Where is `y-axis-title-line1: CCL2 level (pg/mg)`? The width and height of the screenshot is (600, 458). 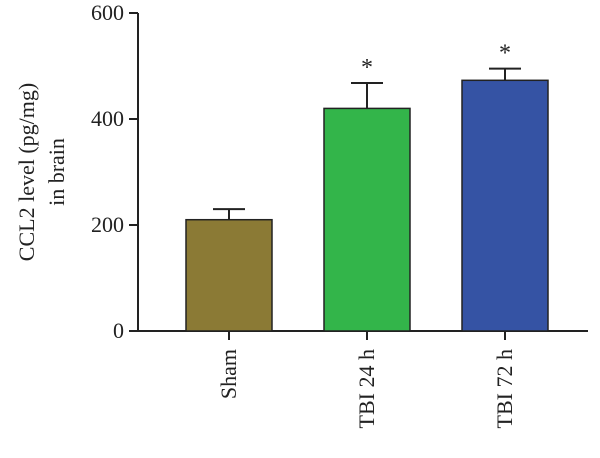 y-axis-title-line1: CCL2 level (pg/mg) is located at coordinates (26, 172).